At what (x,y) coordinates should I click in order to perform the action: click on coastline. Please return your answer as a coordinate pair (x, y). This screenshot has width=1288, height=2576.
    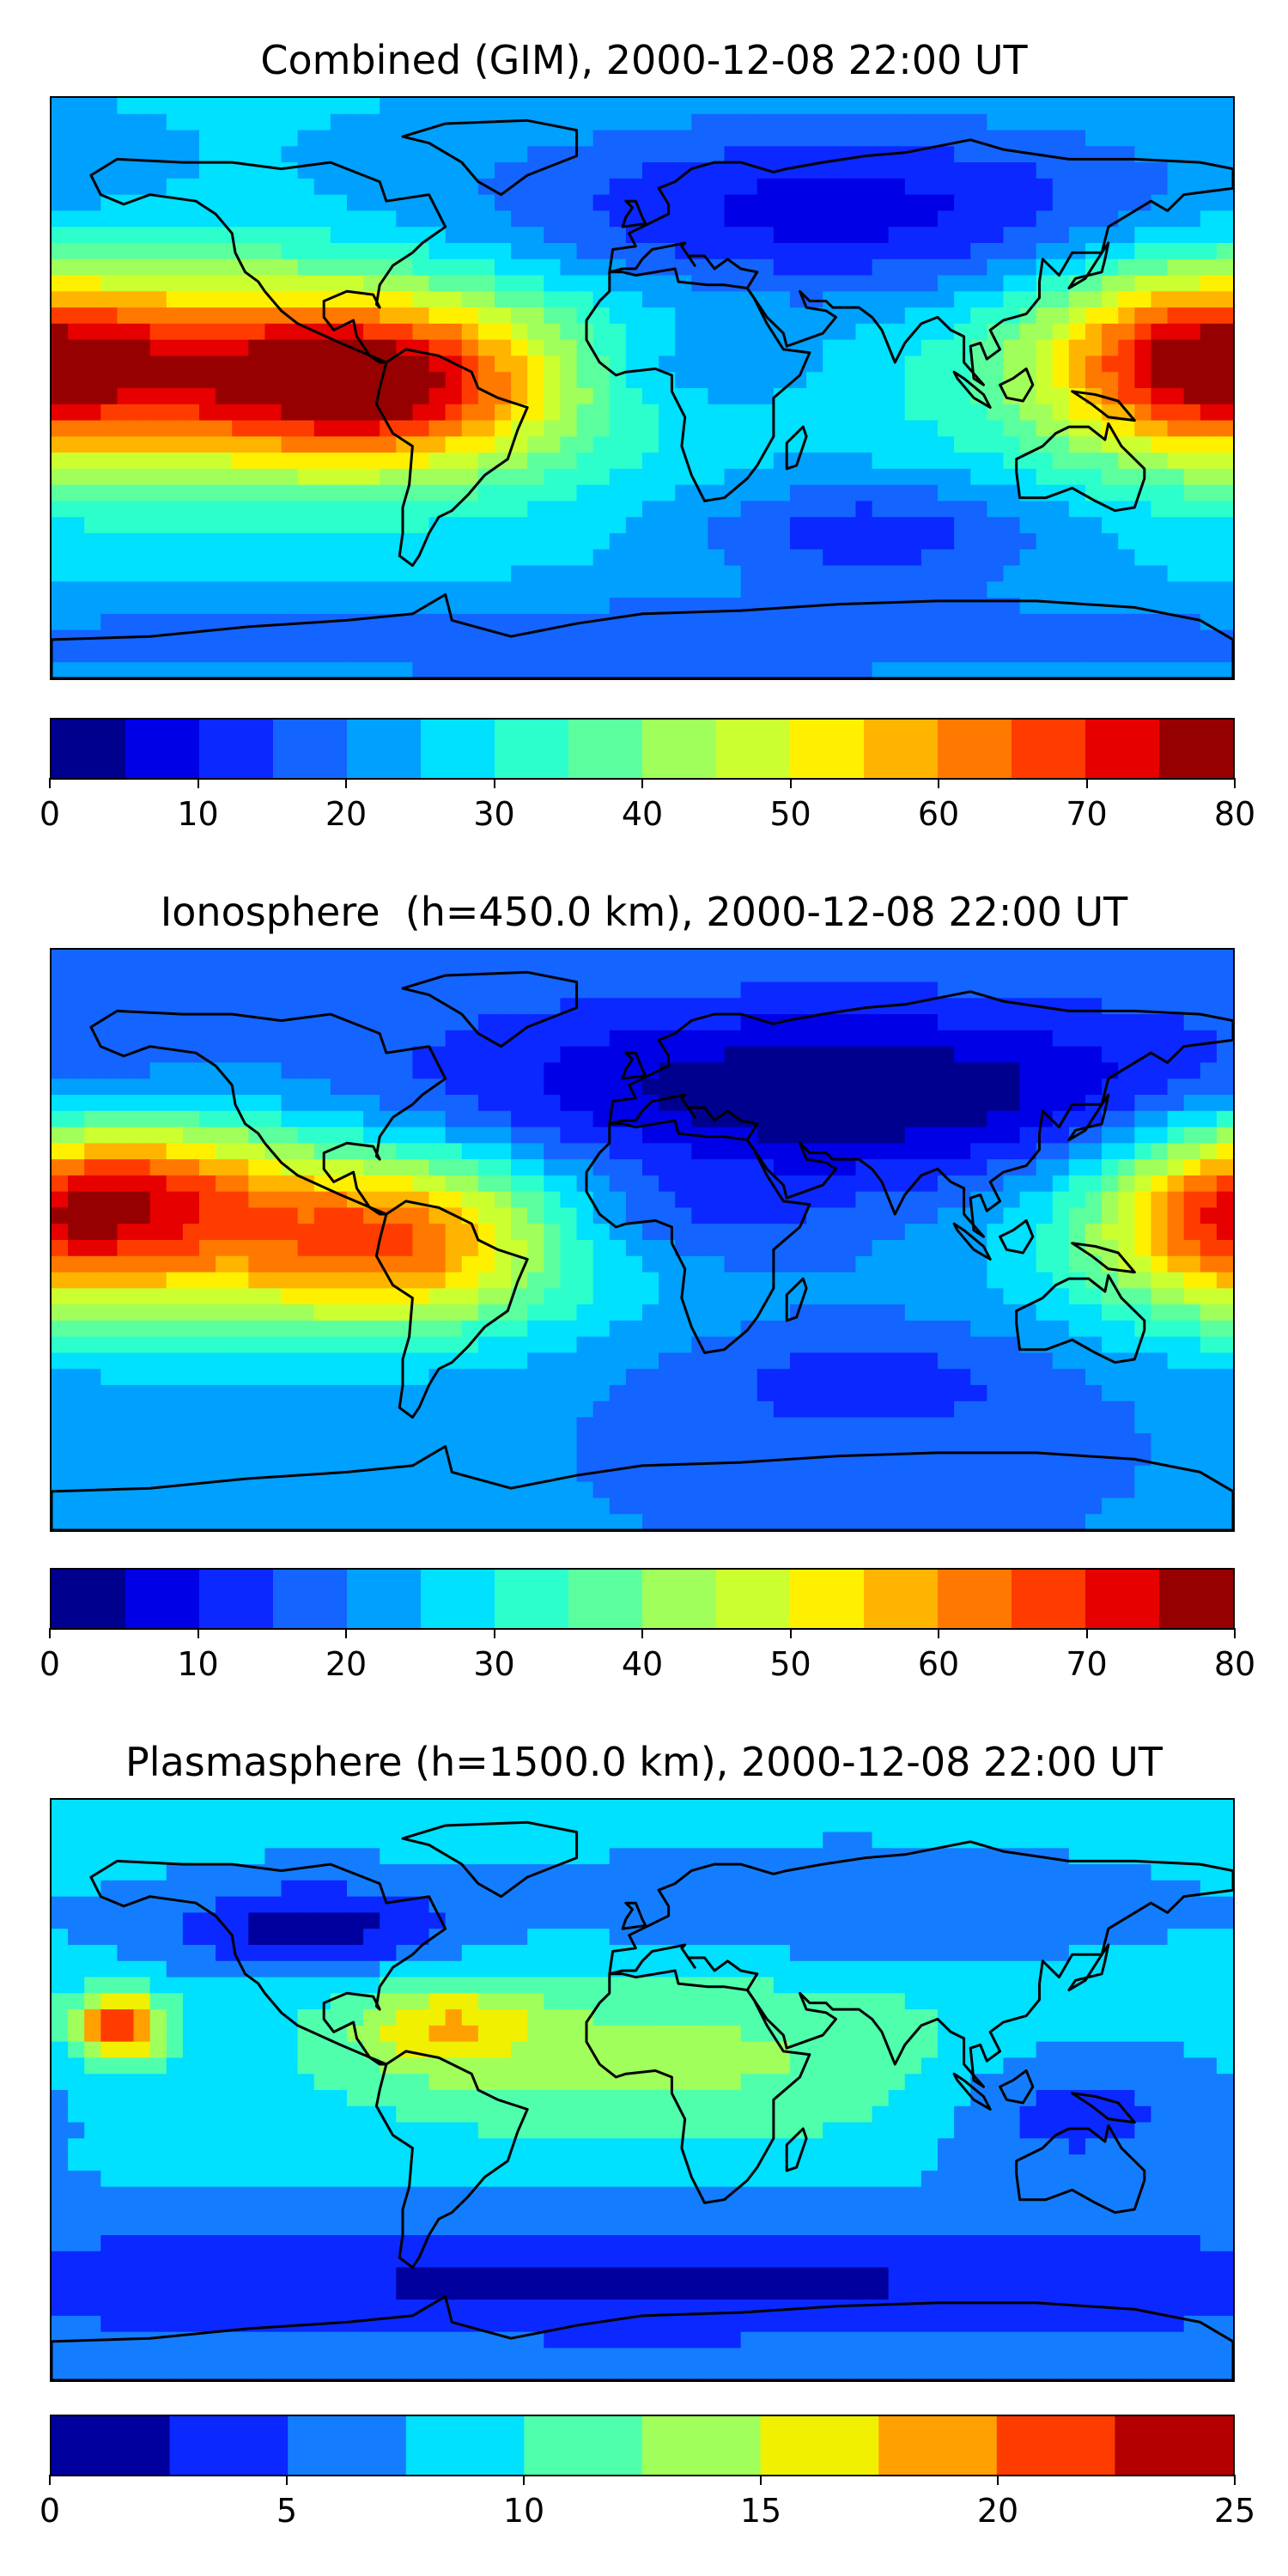
    Looking at the image, I should click on (1089, 265).